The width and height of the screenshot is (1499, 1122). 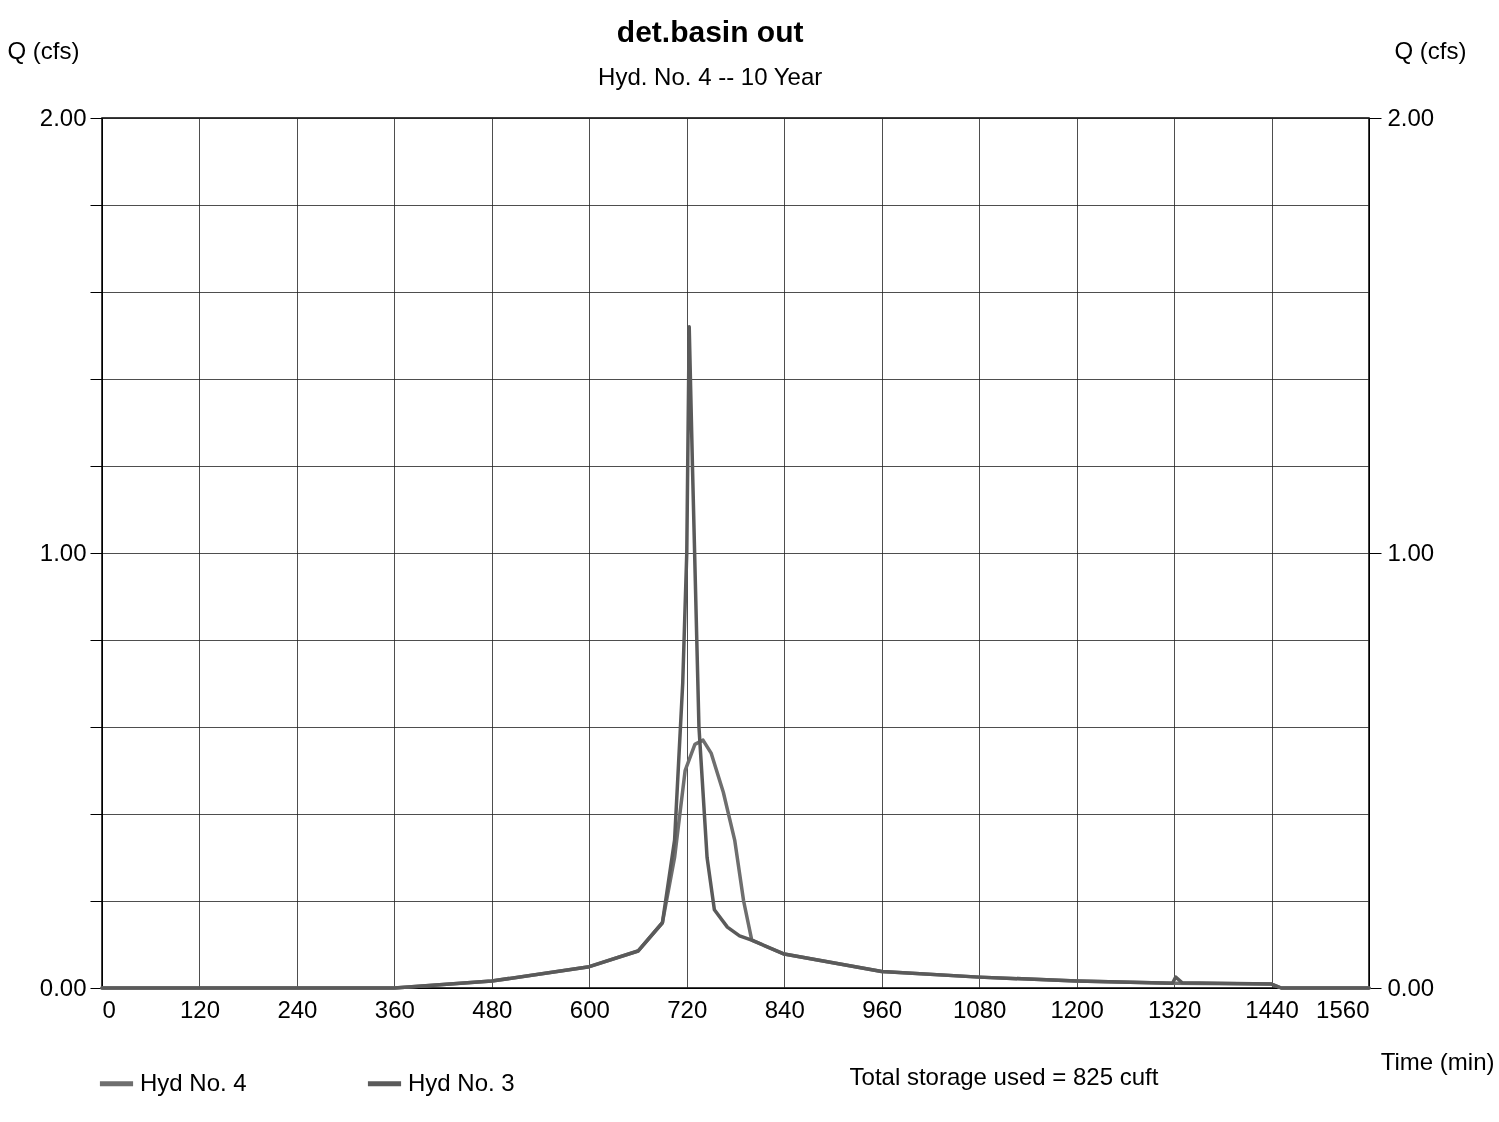 I want to click on y2-tick-label: 0.00, so click(x=1411, y=987).